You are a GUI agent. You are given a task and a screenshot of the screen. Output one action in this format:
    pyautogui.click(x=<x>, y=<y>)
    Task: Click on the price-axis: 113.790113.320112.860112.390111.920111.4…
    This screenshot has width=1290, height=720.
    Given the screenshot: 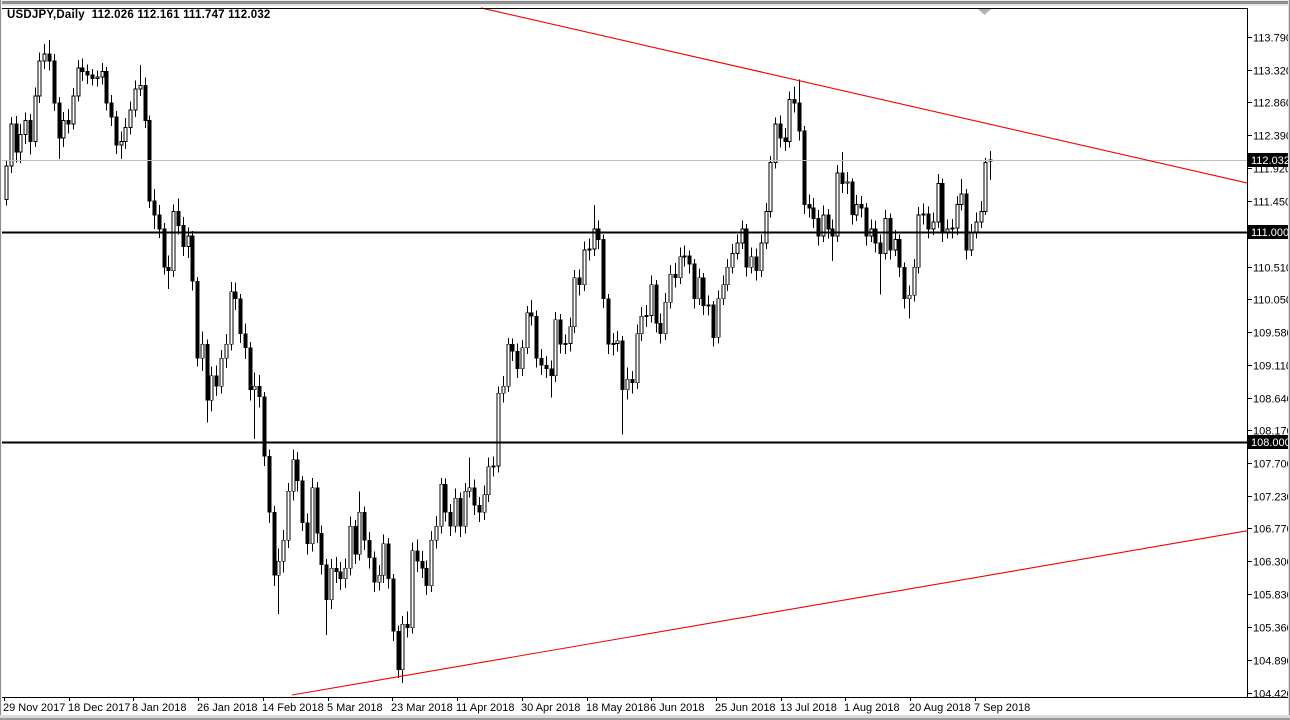 What is the action you would take?
    pyautogui.click(x=1269, y=367)
    